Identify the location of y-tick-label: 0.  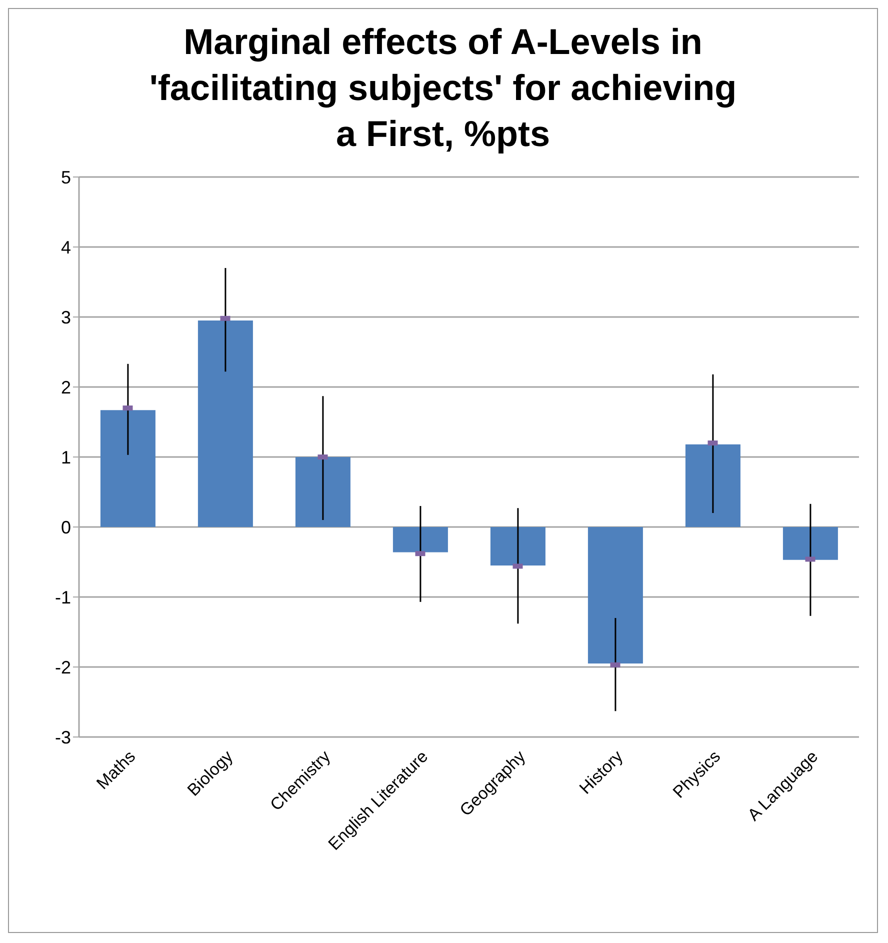
(65, 527).